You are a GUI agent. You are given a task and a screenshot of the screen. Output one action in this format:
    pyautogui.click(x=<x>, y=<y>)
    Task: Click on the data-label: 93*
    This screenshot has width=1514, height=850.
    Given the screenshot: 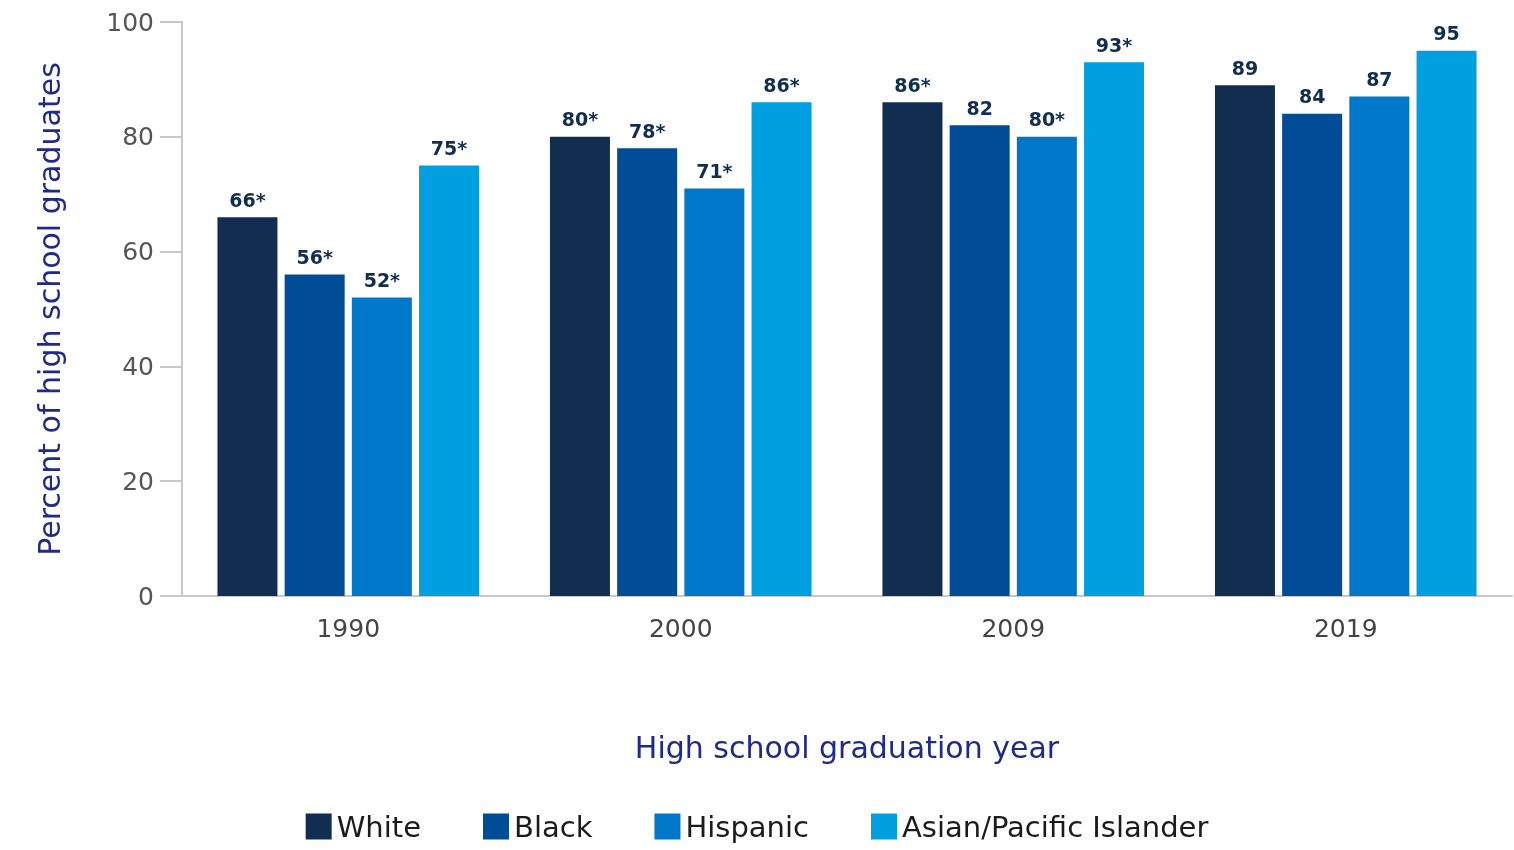 What is the action you would take?
    pyautogui.click(x=1114, y=44)
    